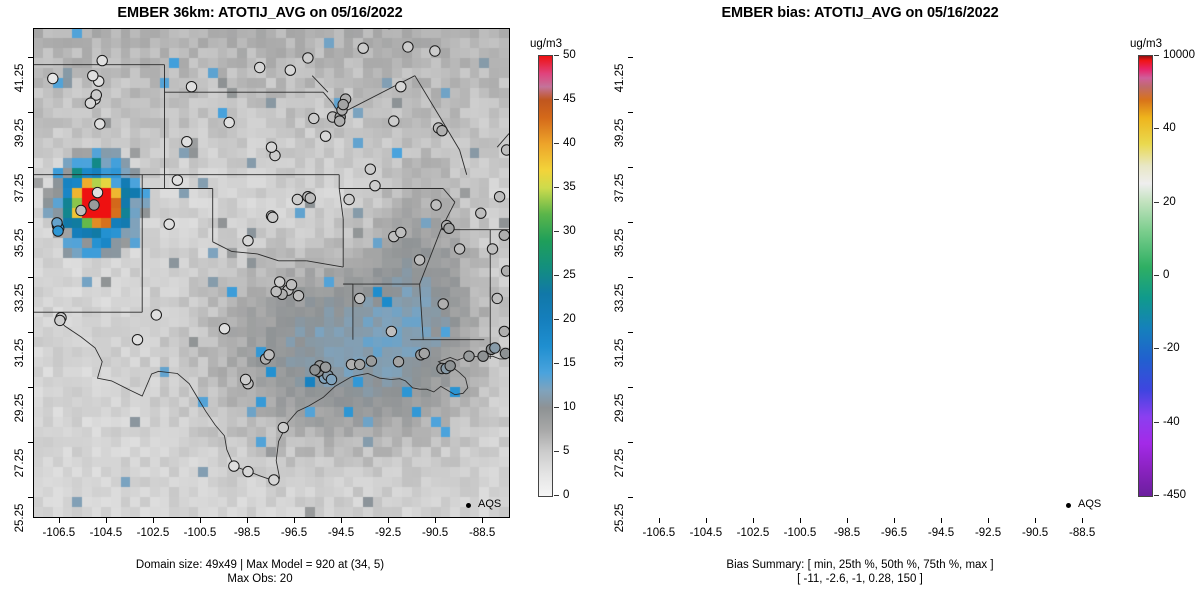 Image resolution: width=1200 pixels, height=600 pixels. I want to click on colorbar-tick-label-6: 10000, so click(1179, 55).